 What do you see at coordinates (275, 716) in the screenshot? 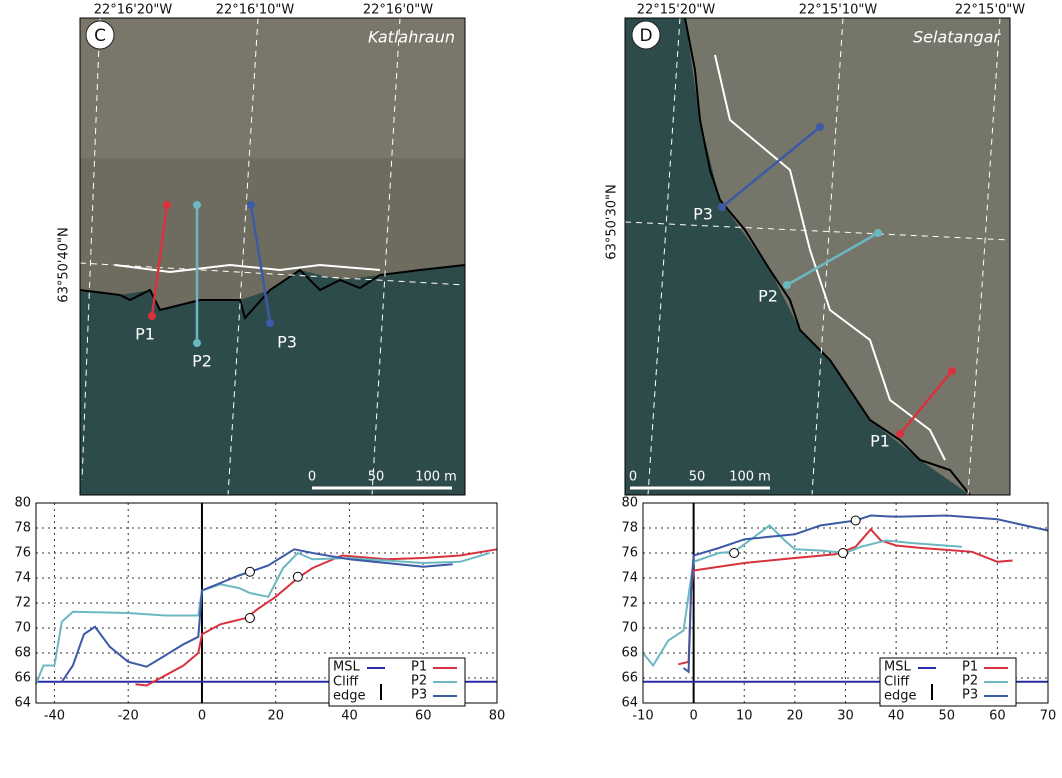
I see `x-tick-label: 20` at bounding box center [275, 716].